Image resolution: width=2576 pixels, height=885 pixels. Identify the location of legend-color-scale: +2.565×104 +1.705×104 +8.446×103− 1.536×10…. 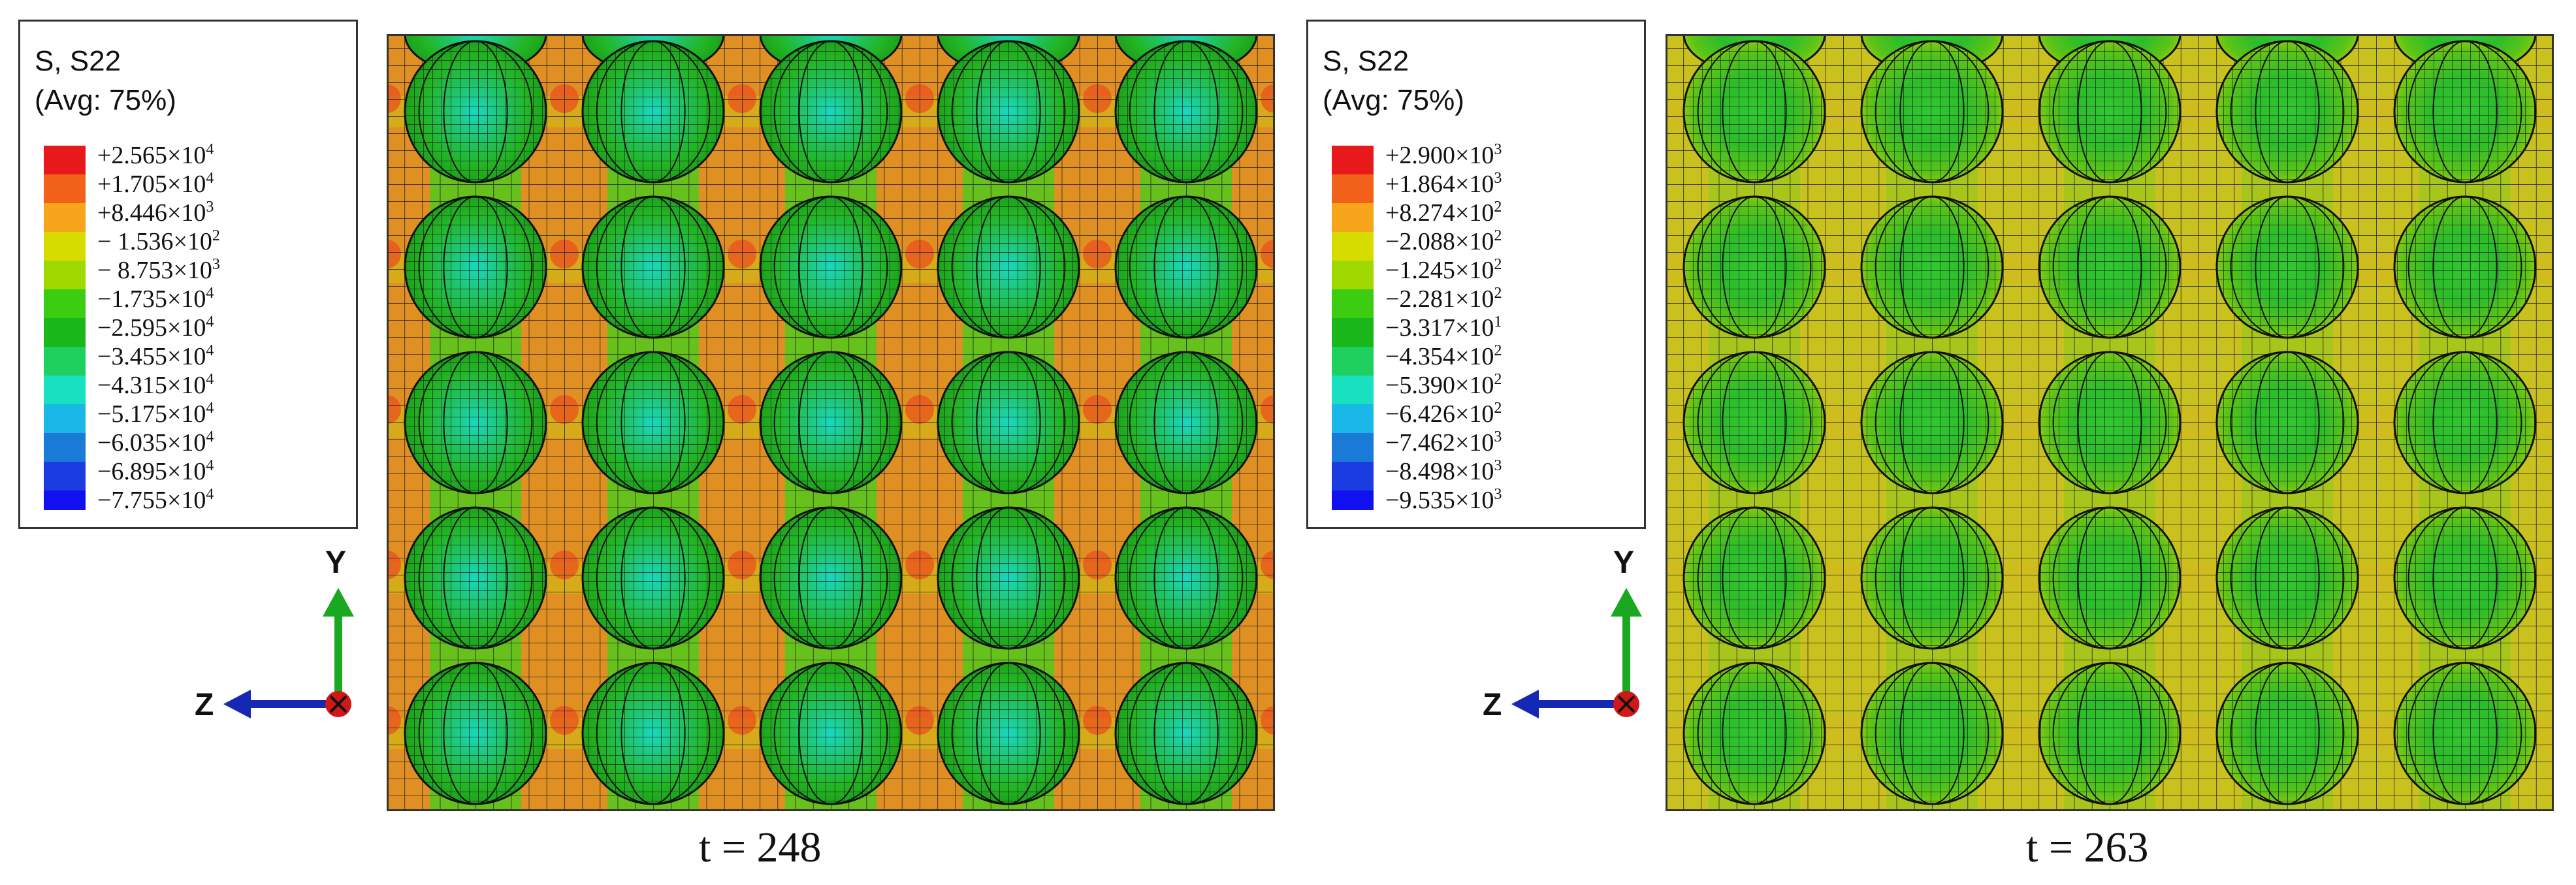
(187, 329).